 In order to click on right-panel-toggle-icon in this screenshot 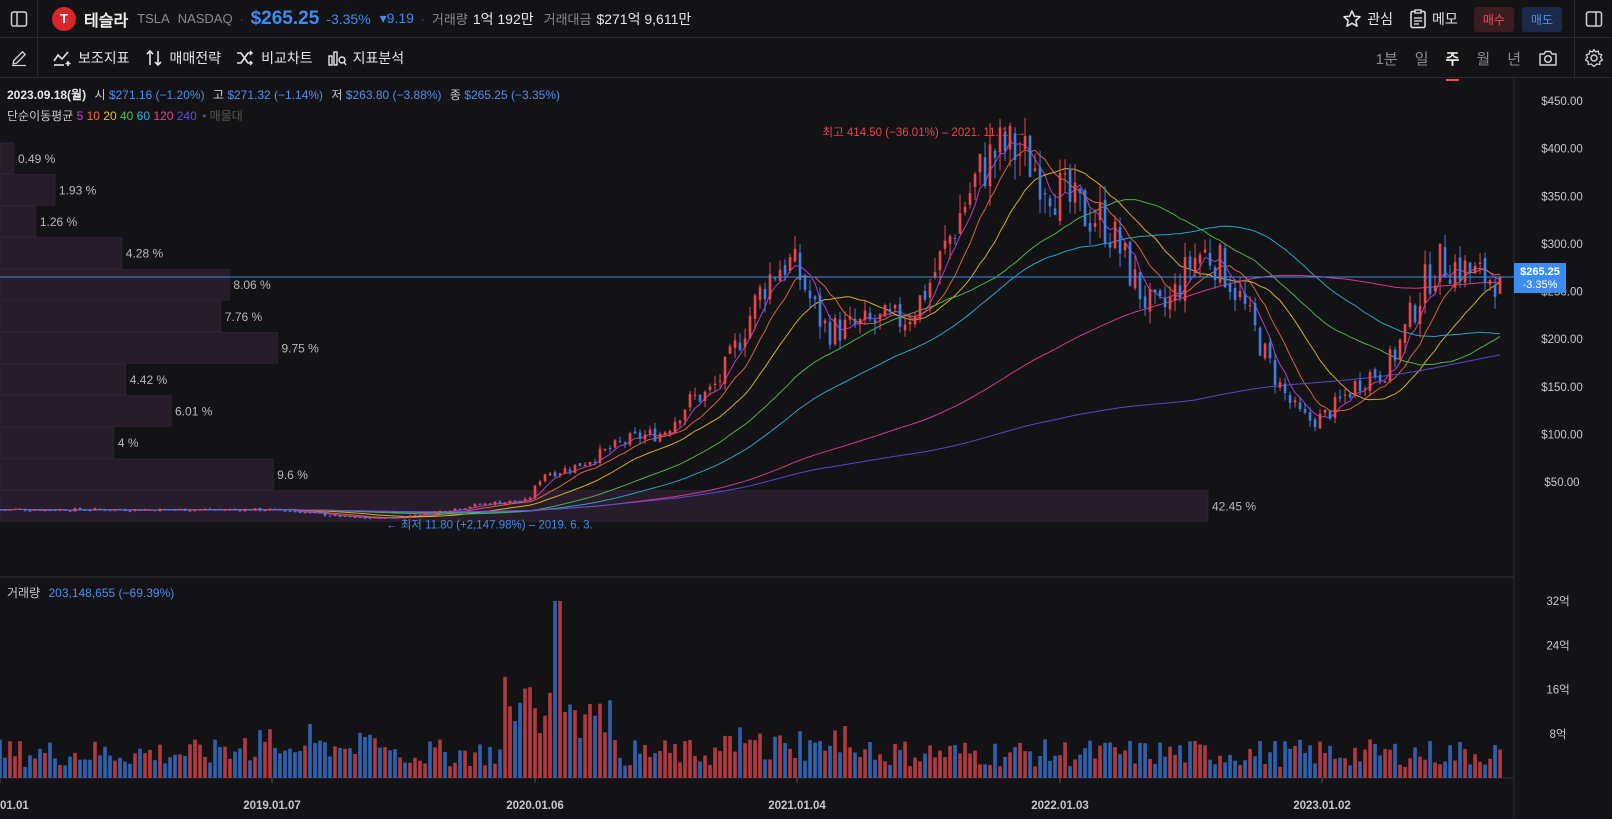, I will do `click(1593, 19)`.